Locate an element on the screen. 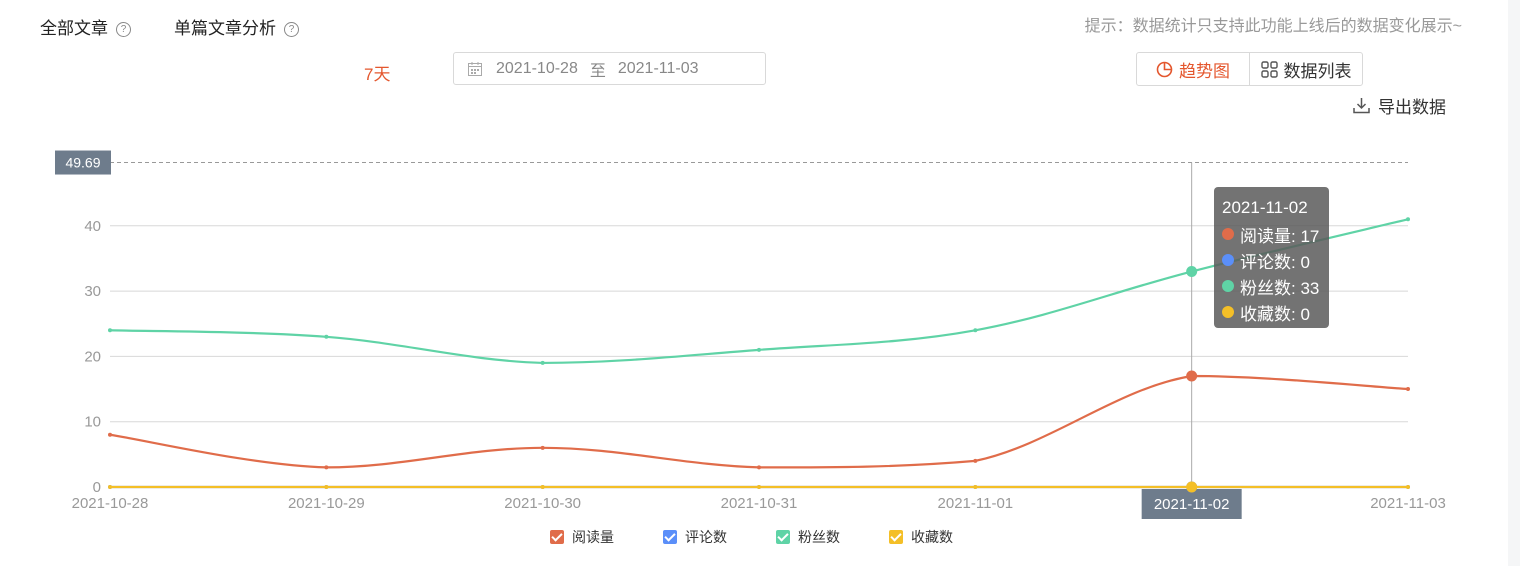 This screenshot has height=566, width=1520. tooltip-row: 粉丝数: 33 is located at coordinates (1271, 286).